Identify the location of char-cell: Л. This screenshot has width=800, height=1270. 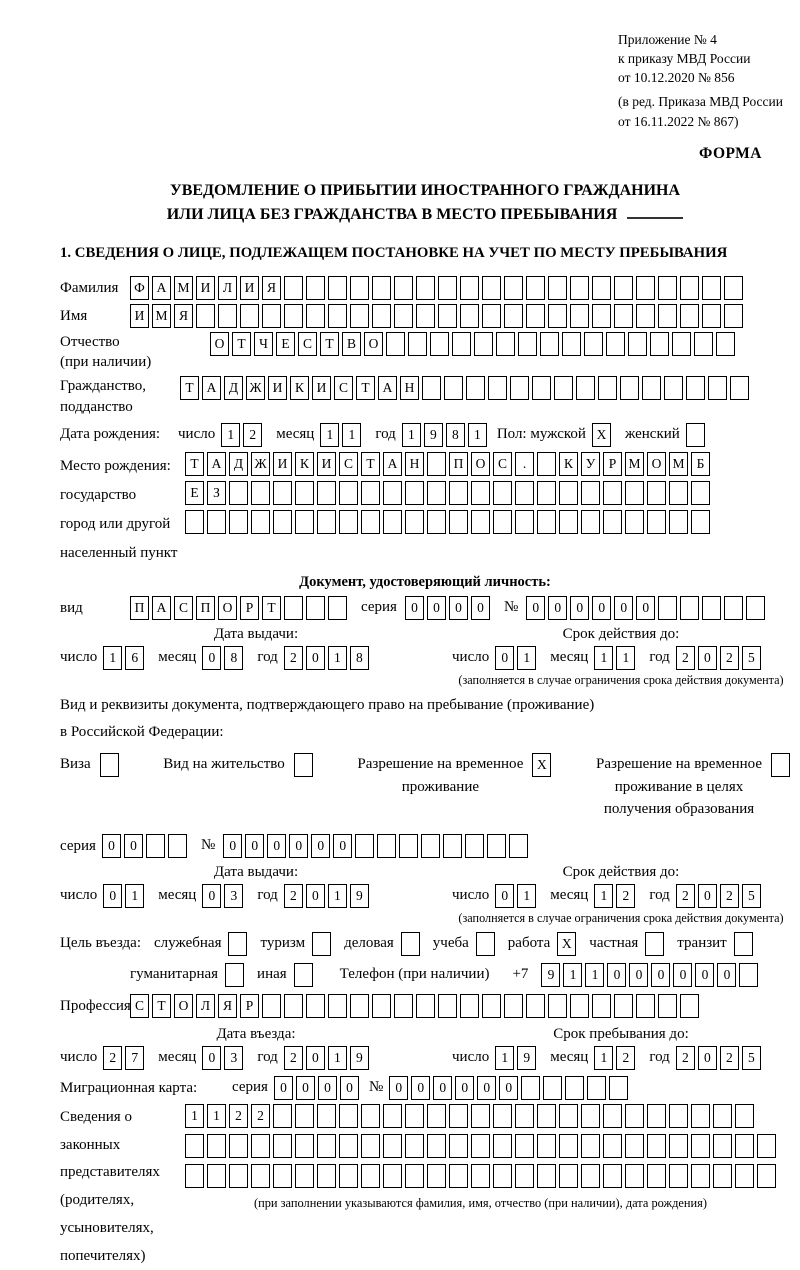
(205, 1005).